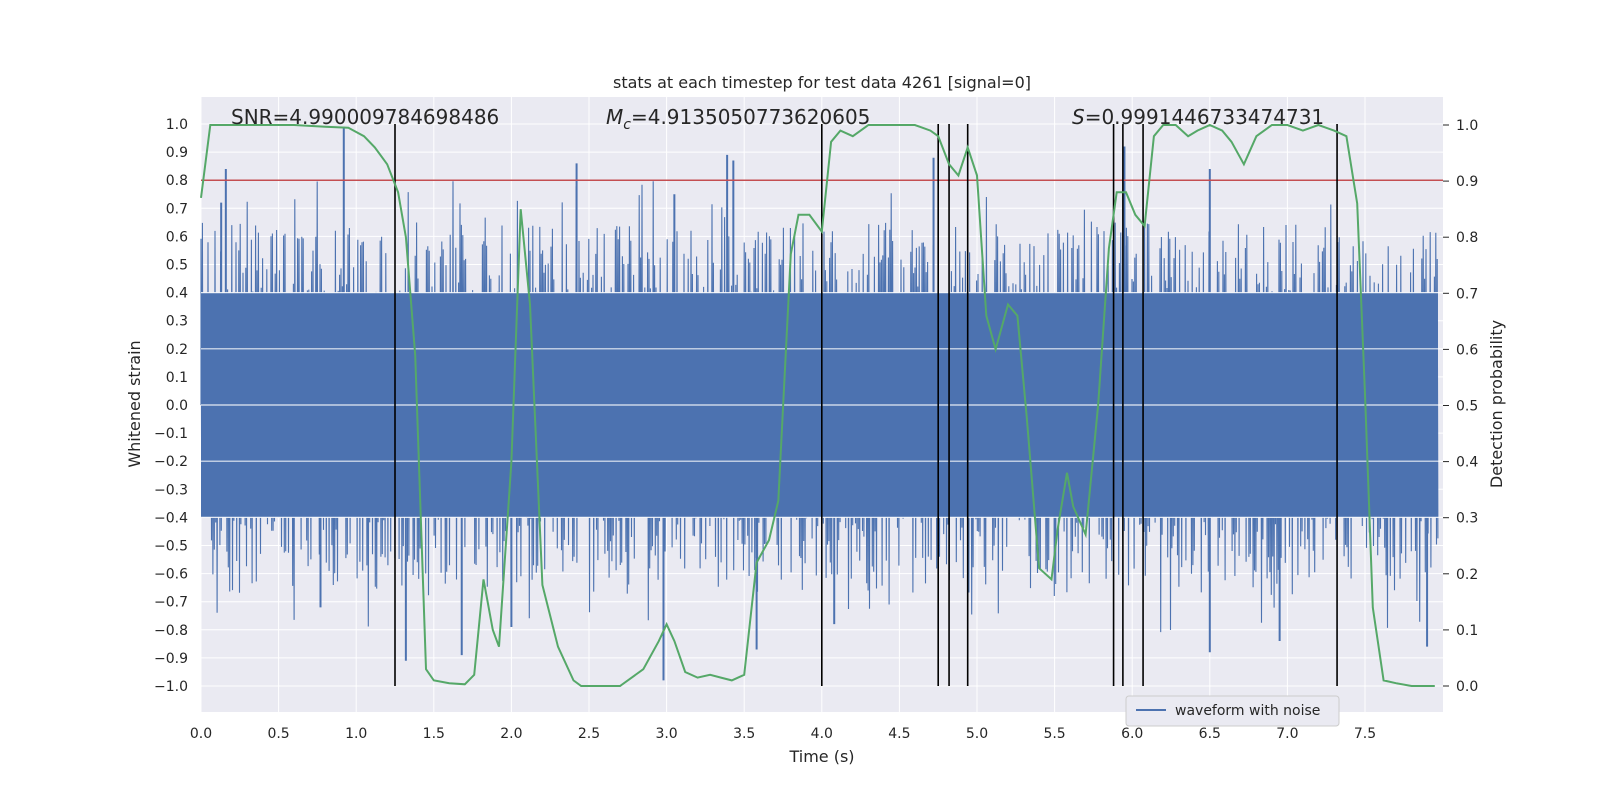 The height and width of the screenshot is (800, 1600). Describe the element at coordinates (171, 603) in the screenshot. I see `y-tick-label: −0.7` at that location.